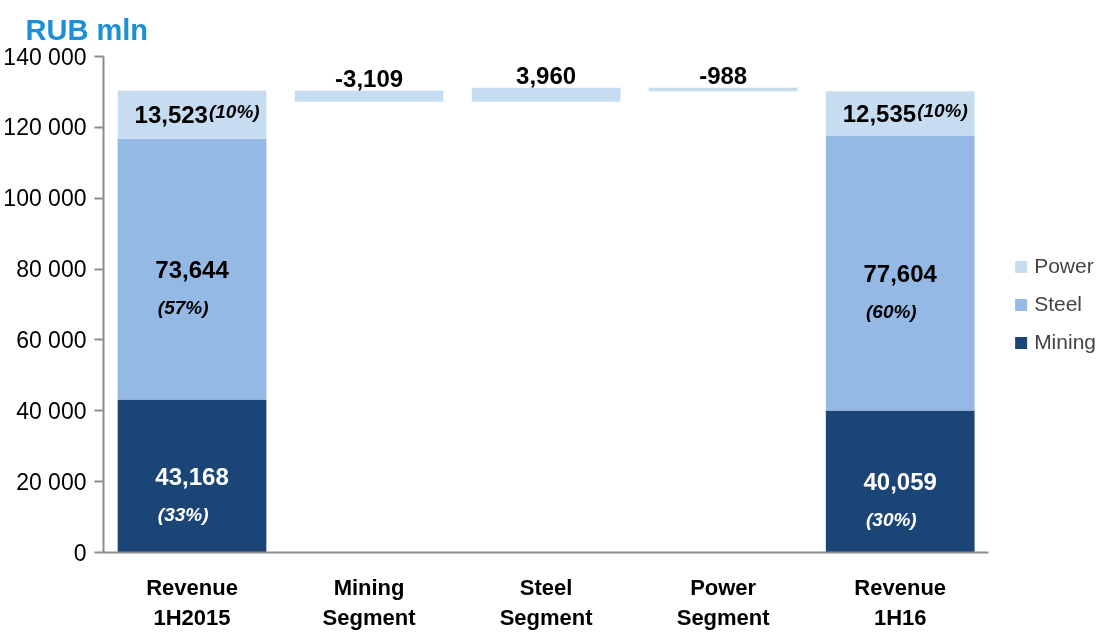 The image size is (1106, 644). What do you see at coordinates (45, 198) in the screenshot?
I see `y-tick-label: 100 000` at bounding box center [45, 198].